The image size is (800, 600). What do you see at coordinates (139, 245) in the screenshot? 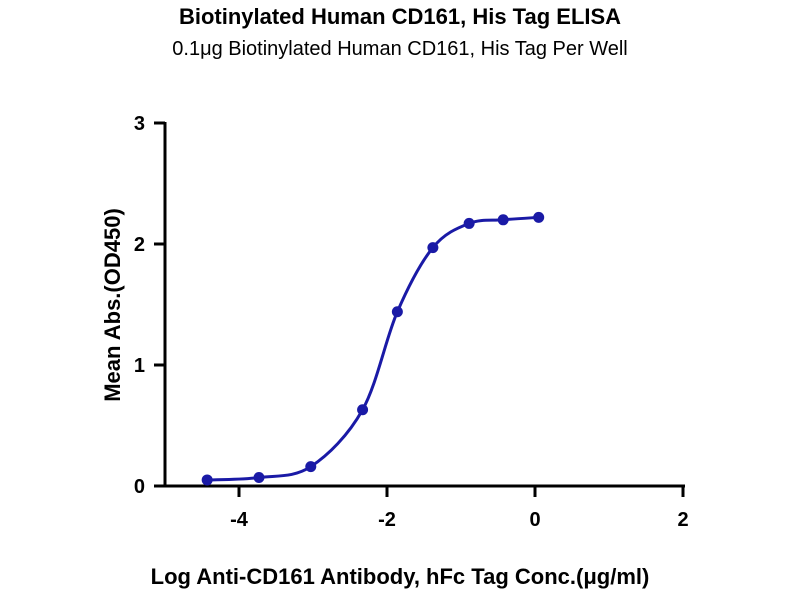
I see `y-tick-label: 2` at bounding box center [139, 245].